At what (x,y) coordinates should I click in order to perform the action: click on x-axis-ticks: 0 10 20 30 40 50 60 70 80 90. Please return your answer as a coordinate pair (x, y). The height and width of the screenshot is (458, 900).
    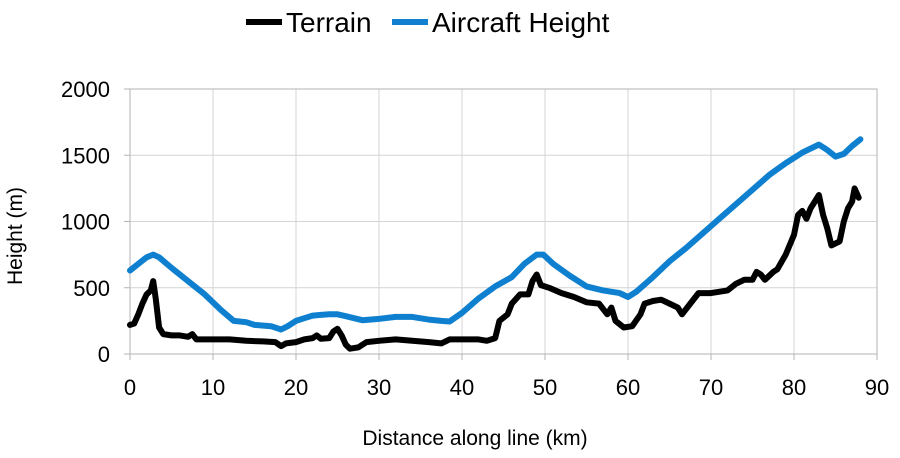
    Looking at the image, I should click on (506, 387).